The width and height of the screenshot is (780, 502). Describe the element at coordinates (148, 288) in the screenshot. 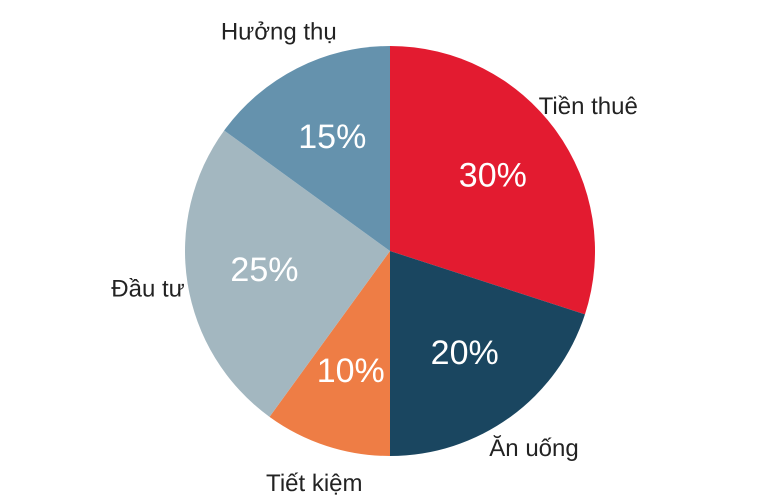

I see `slice-label: Đầu tư` at that location.